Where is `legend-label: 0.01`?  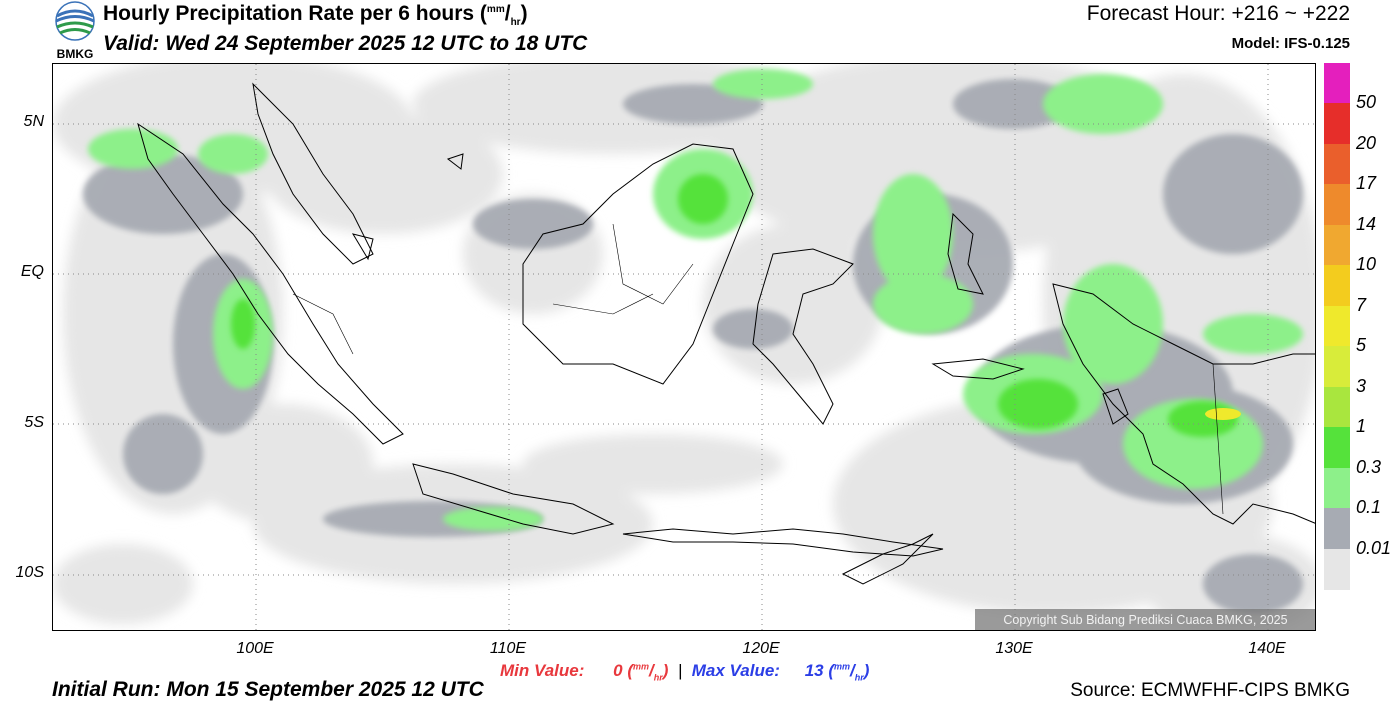 legend-label: 0.01 is located at coordinates (1374, 547).